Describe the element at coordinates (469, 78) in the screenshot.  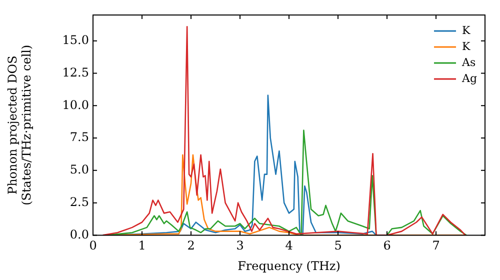
I see `legend-label: Ag` at that location.